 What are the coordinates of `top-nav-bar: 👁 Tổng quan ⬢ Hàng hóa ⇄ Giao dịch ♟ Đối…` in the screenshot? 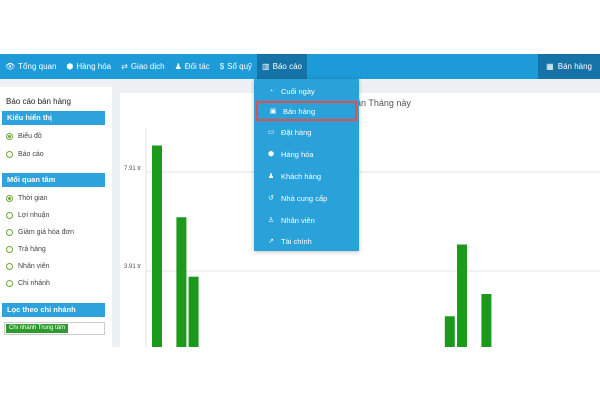 It's located at (300, 66).